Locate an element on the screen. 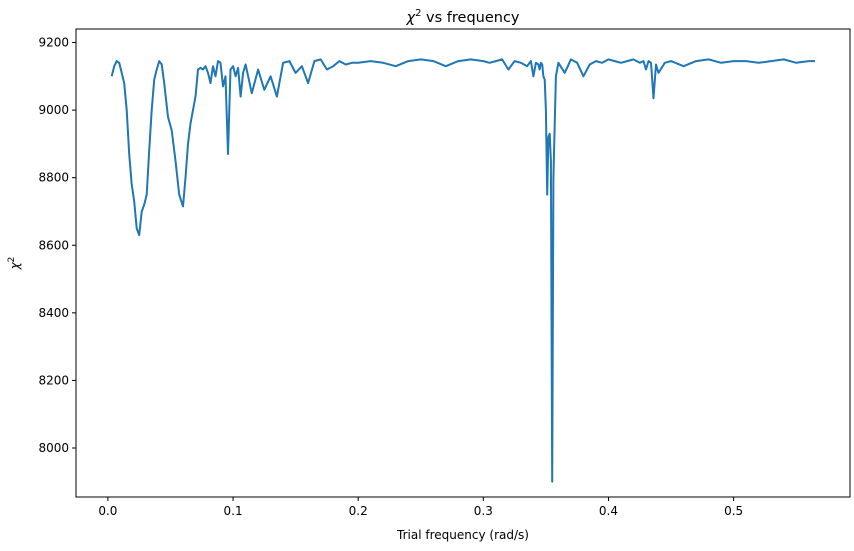 This screenshot has height=551, width=854. y-tick-label: 9000 is located at coordinates (53, 110).